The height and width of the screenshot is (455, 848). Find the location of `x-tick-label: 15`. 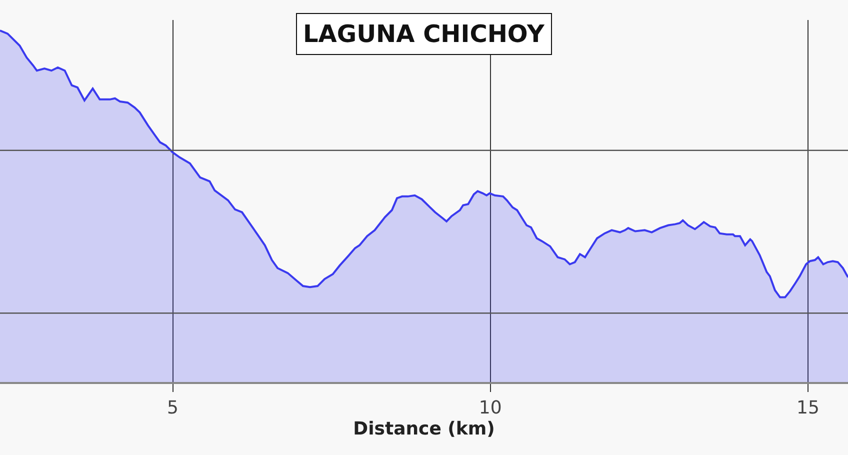

x-tick-label: 15 is located at coordinates (808, 408).